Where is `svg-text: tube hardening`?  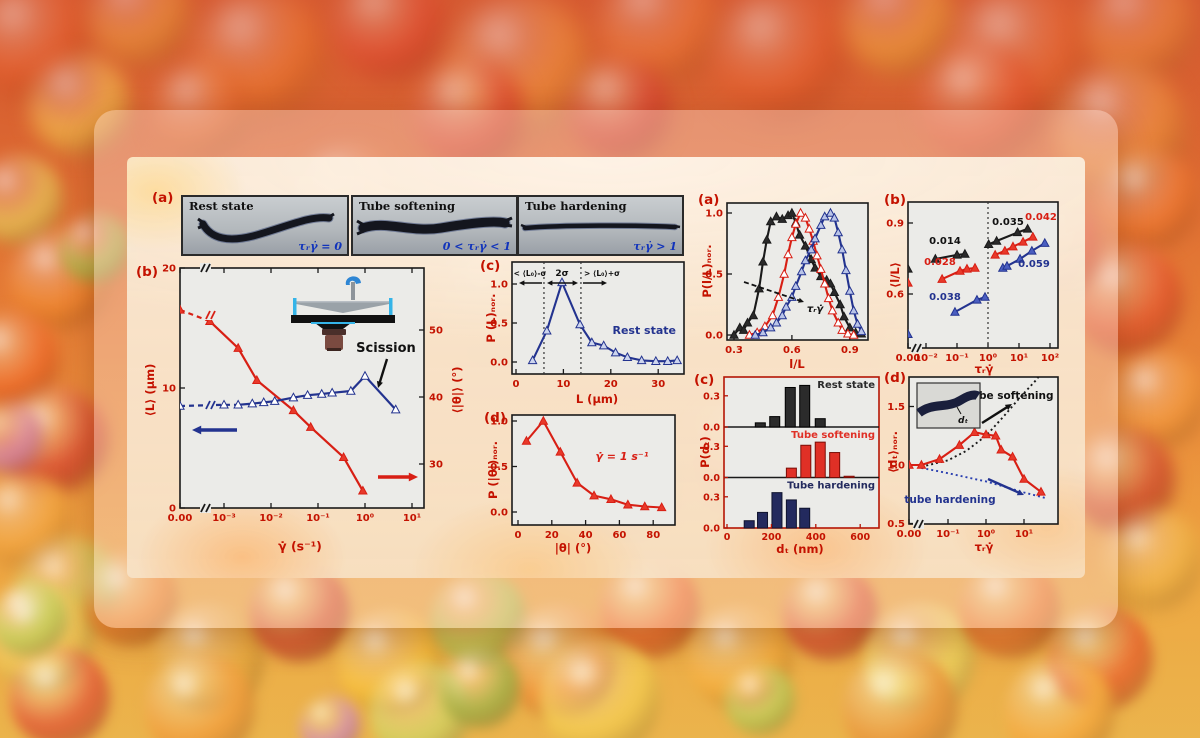 svg-text: tube hardening is located at coordinates (949, 500).